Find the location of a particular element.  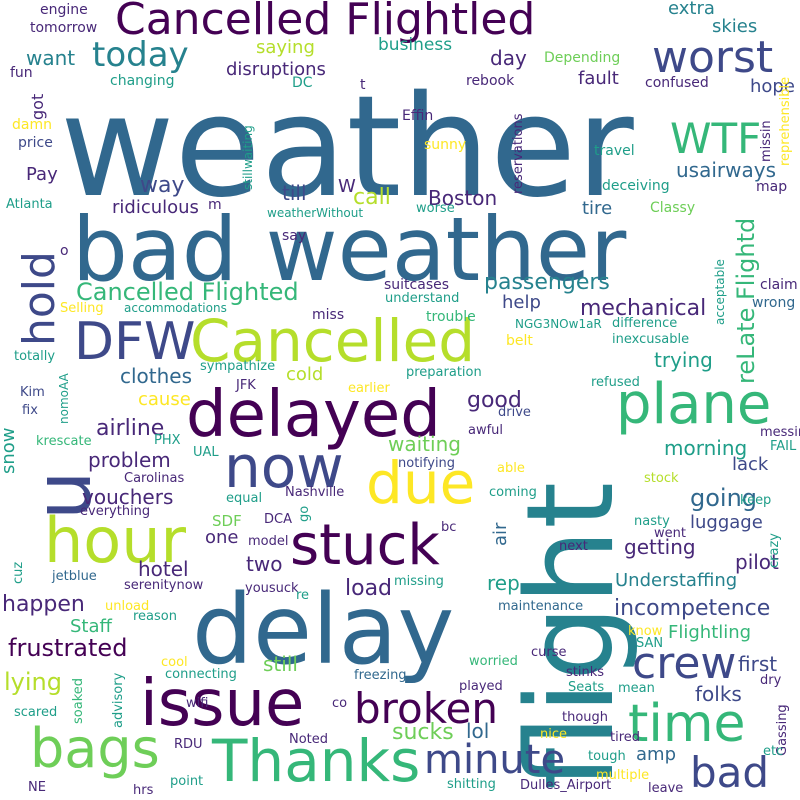

word-airline: airline is located at coordinates (130, 428).